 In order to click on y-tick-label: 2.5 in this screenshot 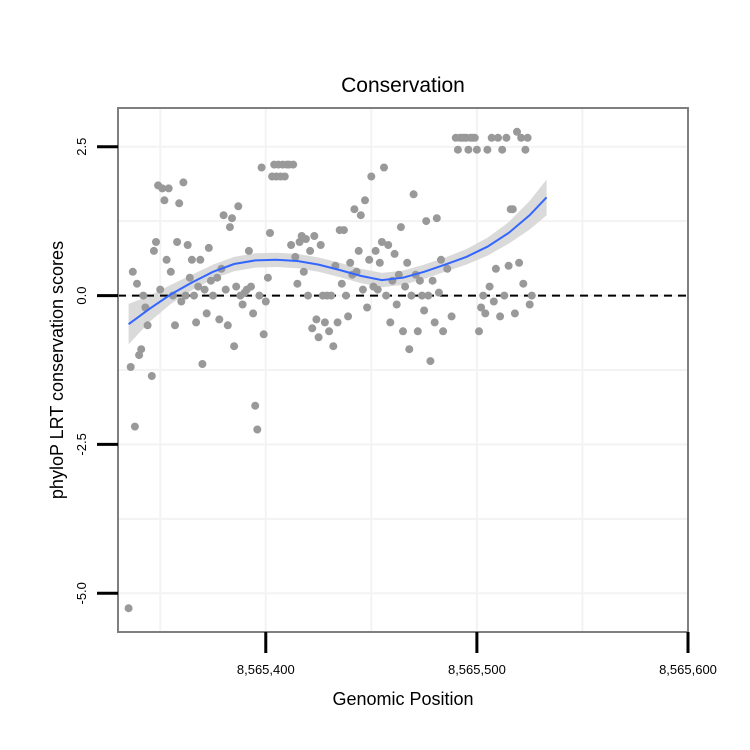, I will do `click(81, 147)`.